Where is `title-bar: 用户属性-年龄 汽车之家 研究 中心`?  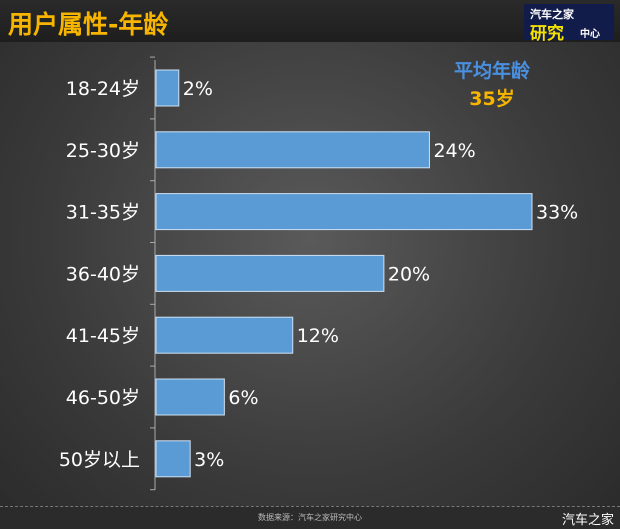
title-bar: 用户属性-年龄 汽车之家 研究 中心 is located at coordinates (310, 22).